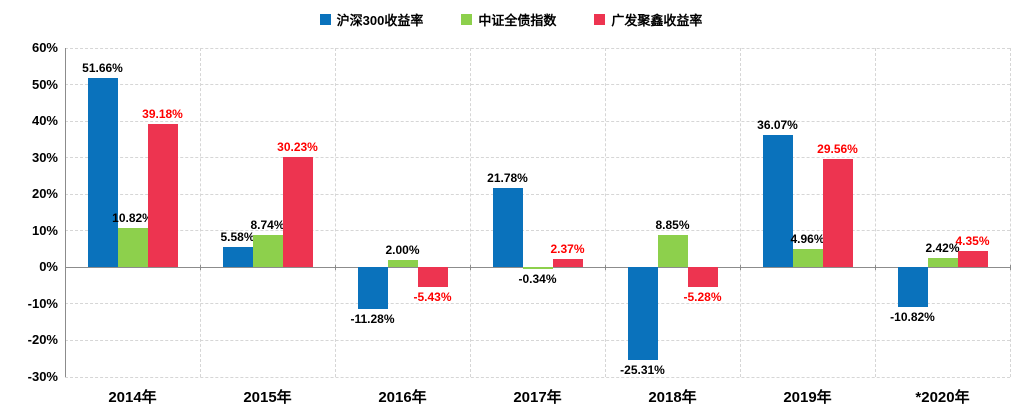  Describe the element at coordinates (702, 296) in the screenshot. I see `bar-value-label: -5.28%` at that location.